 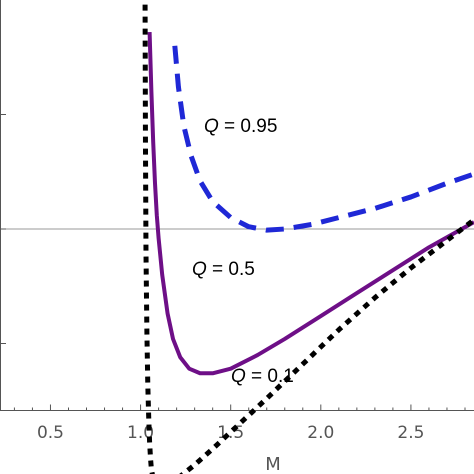 I want to click on x-tick-label: 0.5, so click(x=50, y=433).